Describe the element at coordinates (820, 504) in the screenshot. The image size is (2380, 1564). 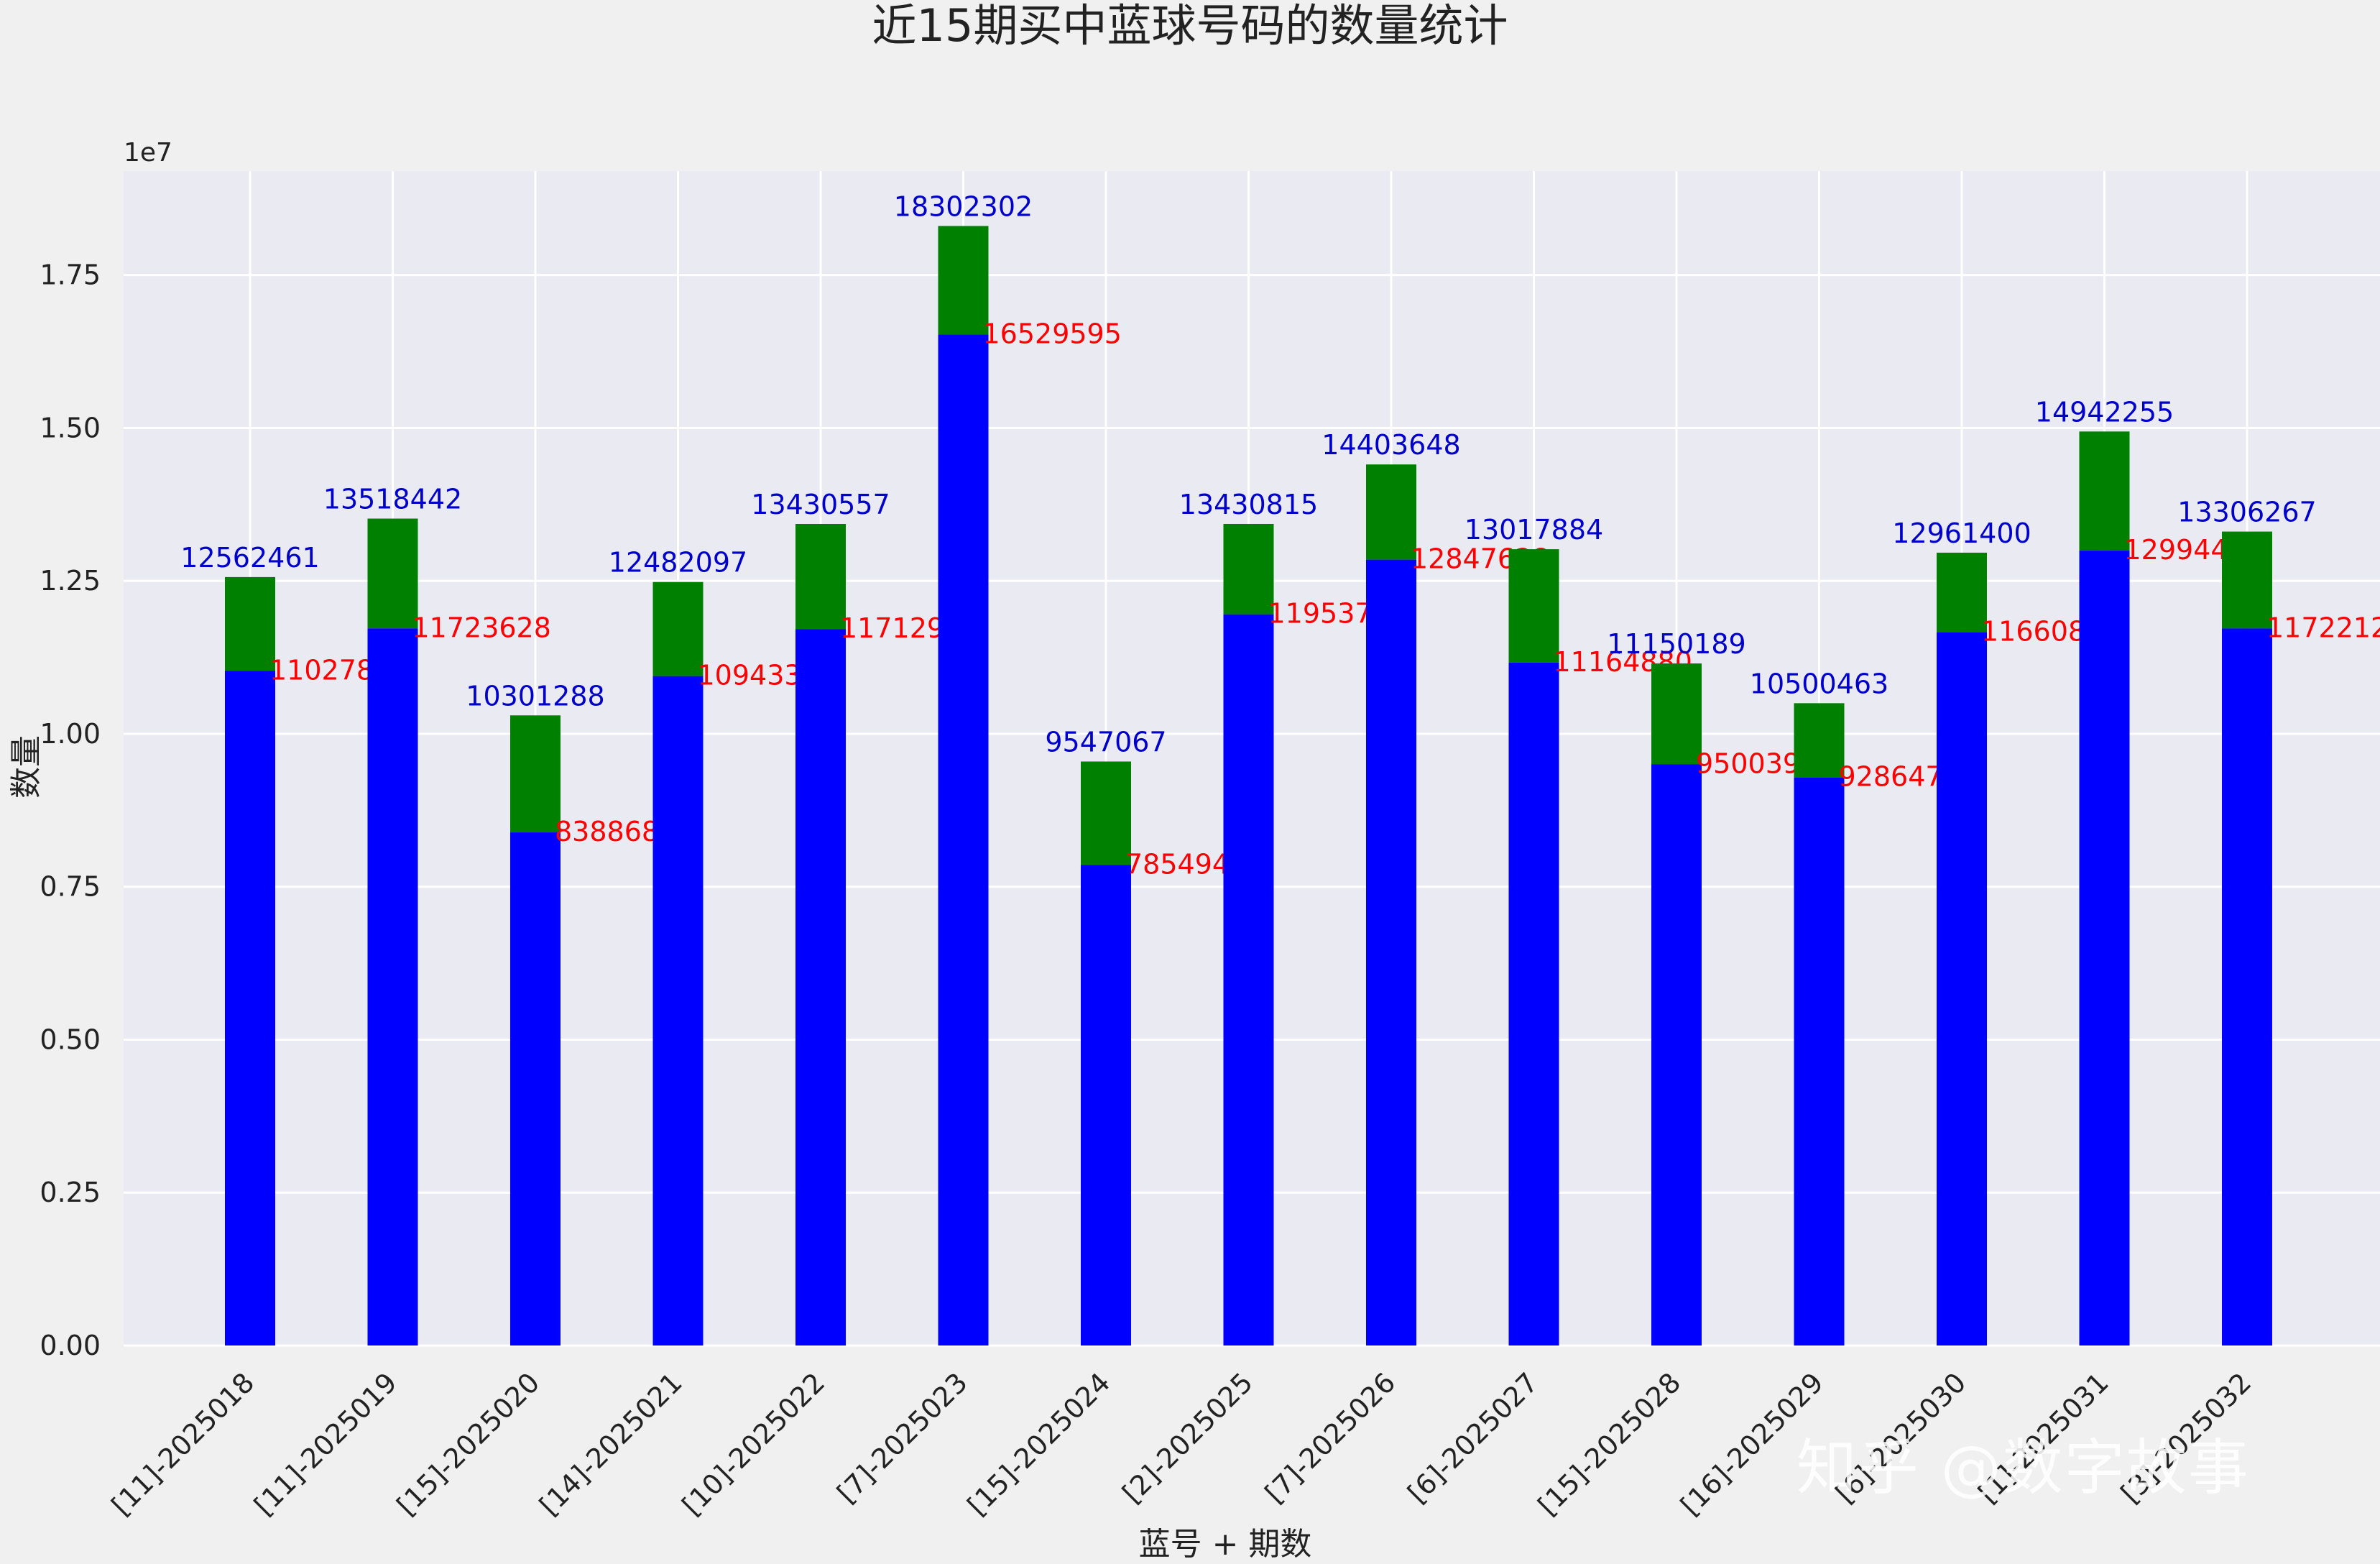
I see `data-label-total: 13430557` at that location.